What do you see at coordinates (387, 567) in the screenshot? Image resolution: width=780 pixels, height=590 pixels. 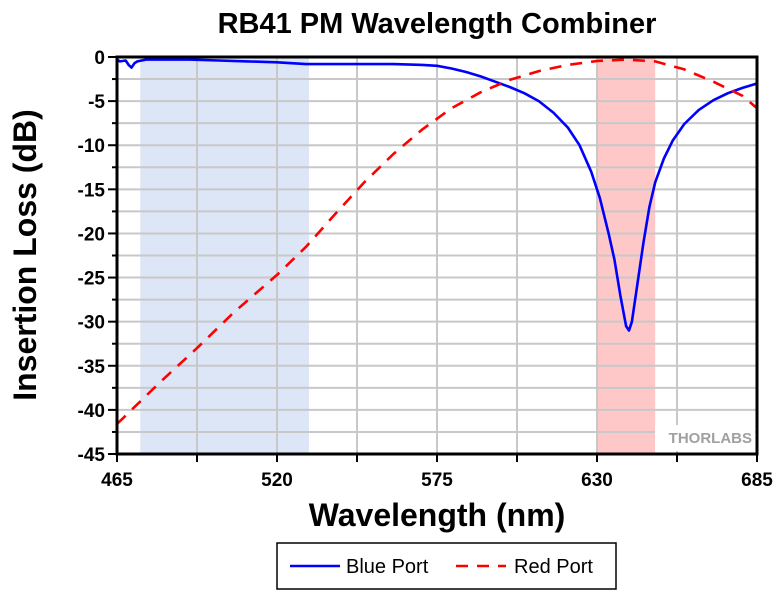 I see `legend-label-blue-port: Blue Port` at bounding box center [387, 567].